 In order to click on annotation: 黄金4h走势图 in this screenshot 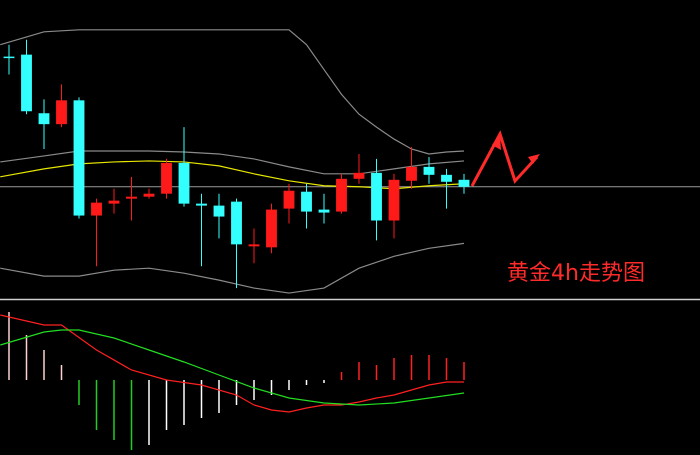, I will do `click(576, 273)`.